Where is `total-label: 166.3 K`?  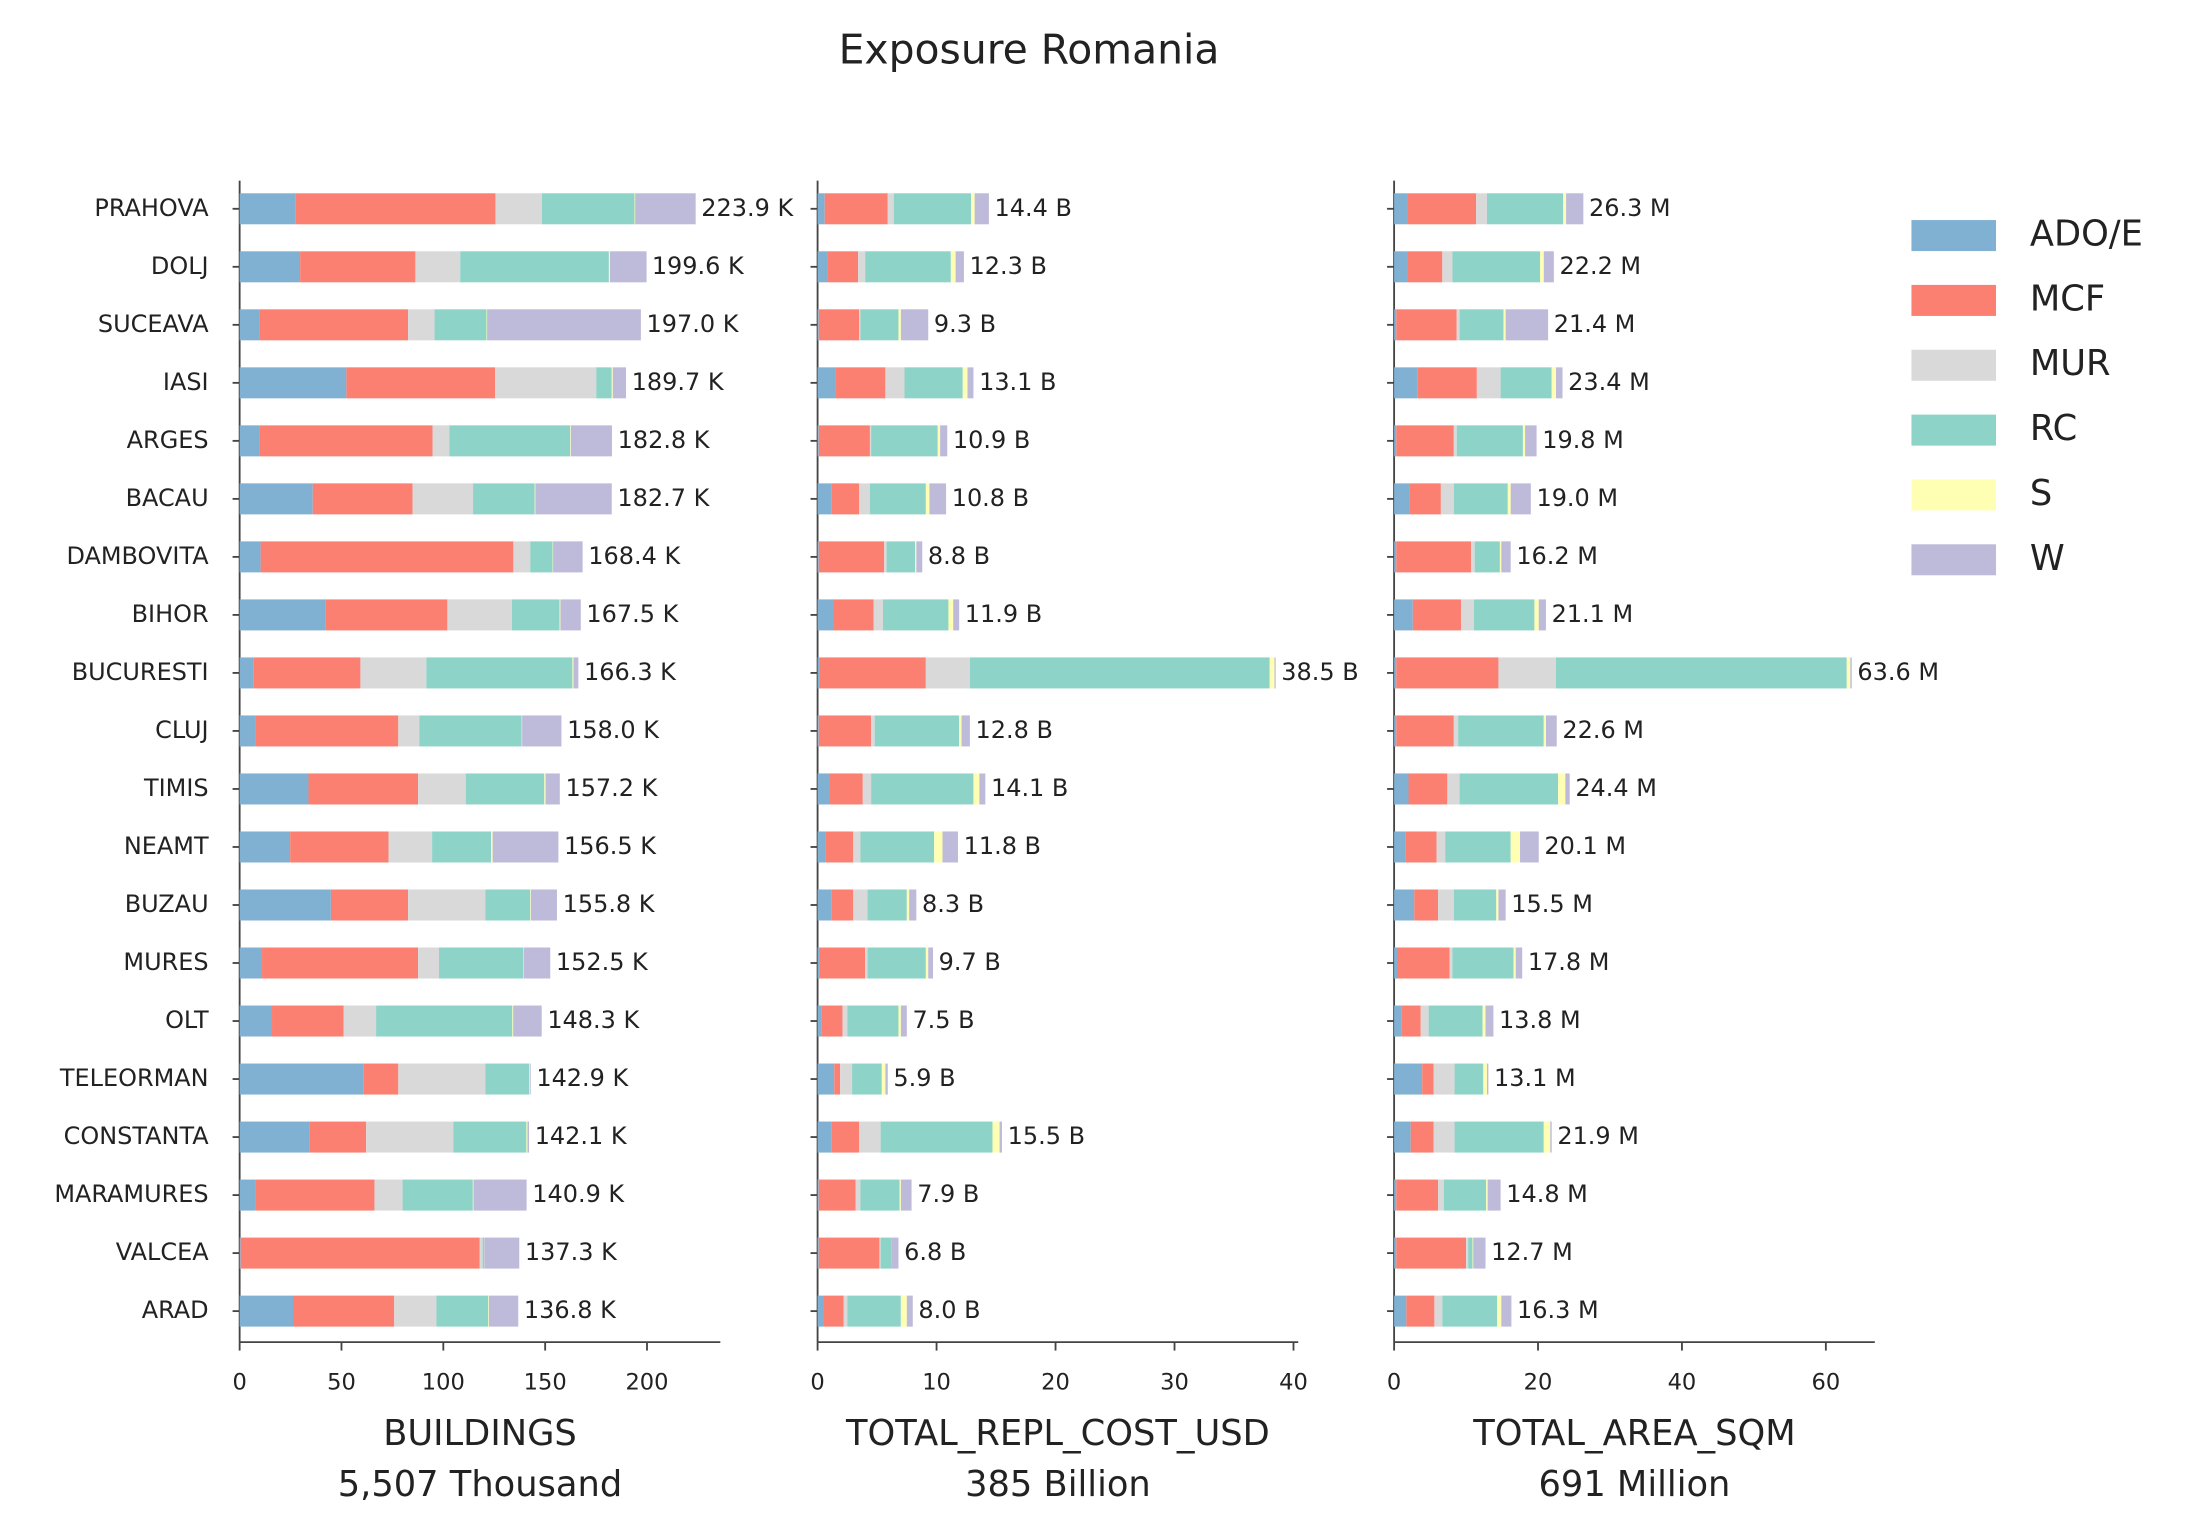 total-label: 166.3 K is located at coordinates (630, 672).